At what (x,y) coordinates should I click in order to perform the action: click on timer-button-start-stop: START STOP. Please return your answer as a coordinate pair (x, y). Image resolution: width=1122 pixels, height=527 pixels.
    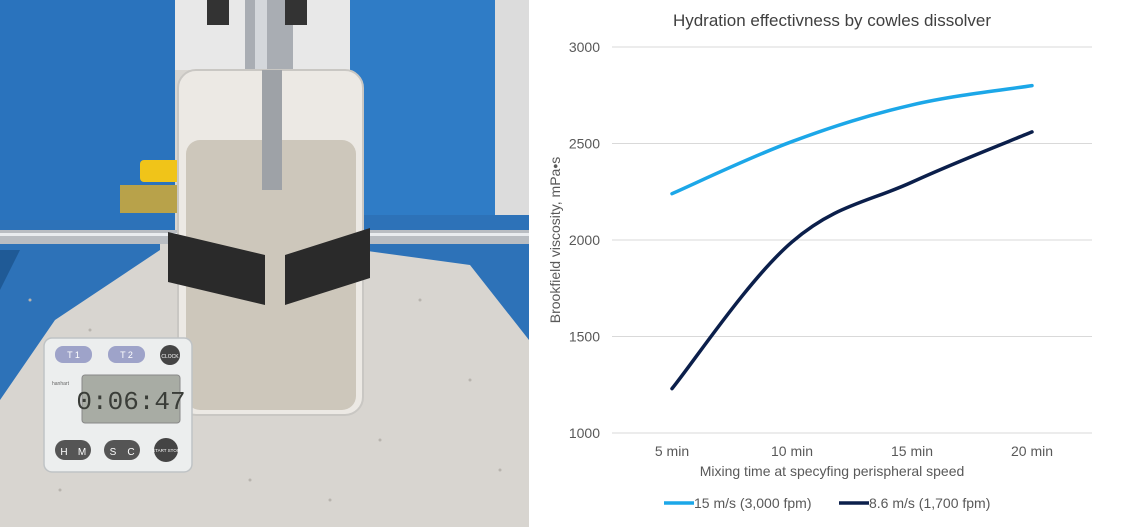
    Looking at the image, I should click on (166, 450).